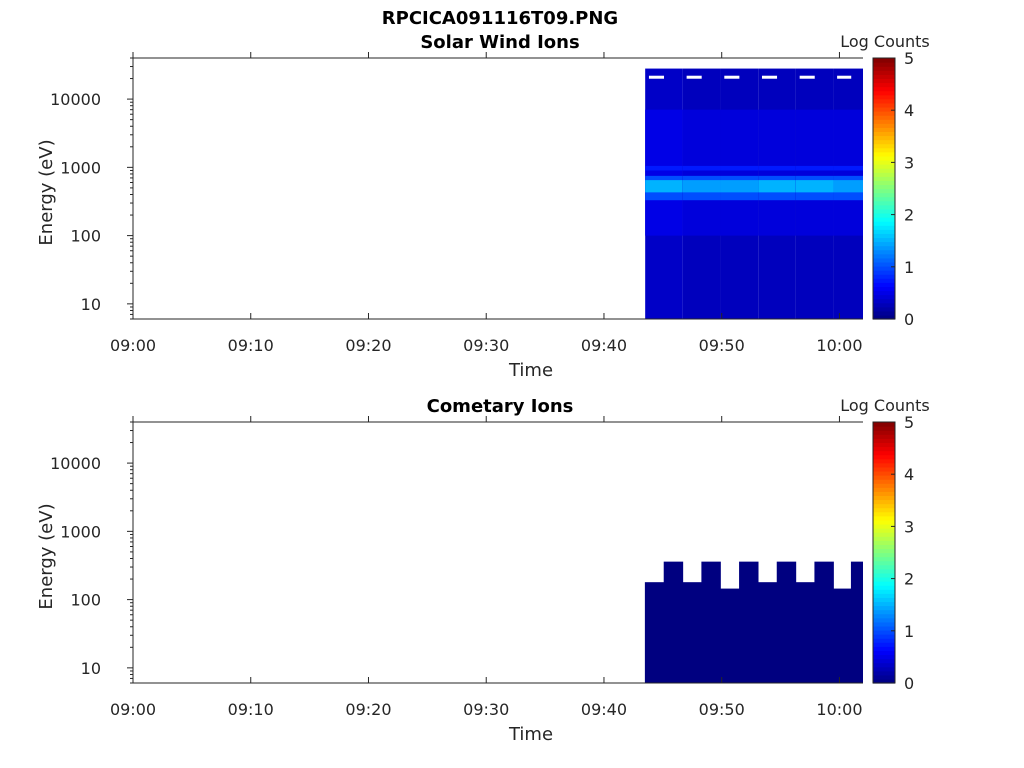  I want to click on x-tick-label: 09:20, so click(368, 709).